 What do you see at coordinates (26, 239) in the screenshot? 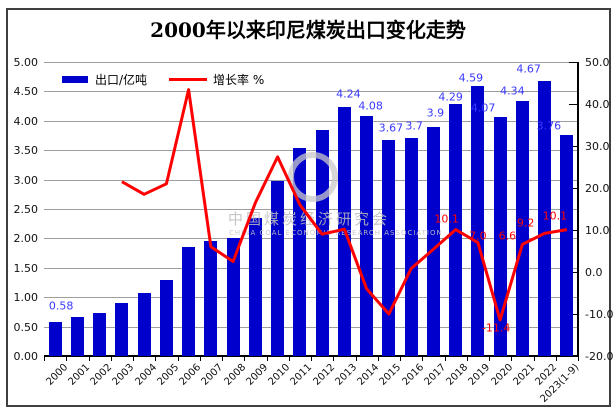
I see `left-axis-tick-label: 2.00` at bounding box center [26, 239].